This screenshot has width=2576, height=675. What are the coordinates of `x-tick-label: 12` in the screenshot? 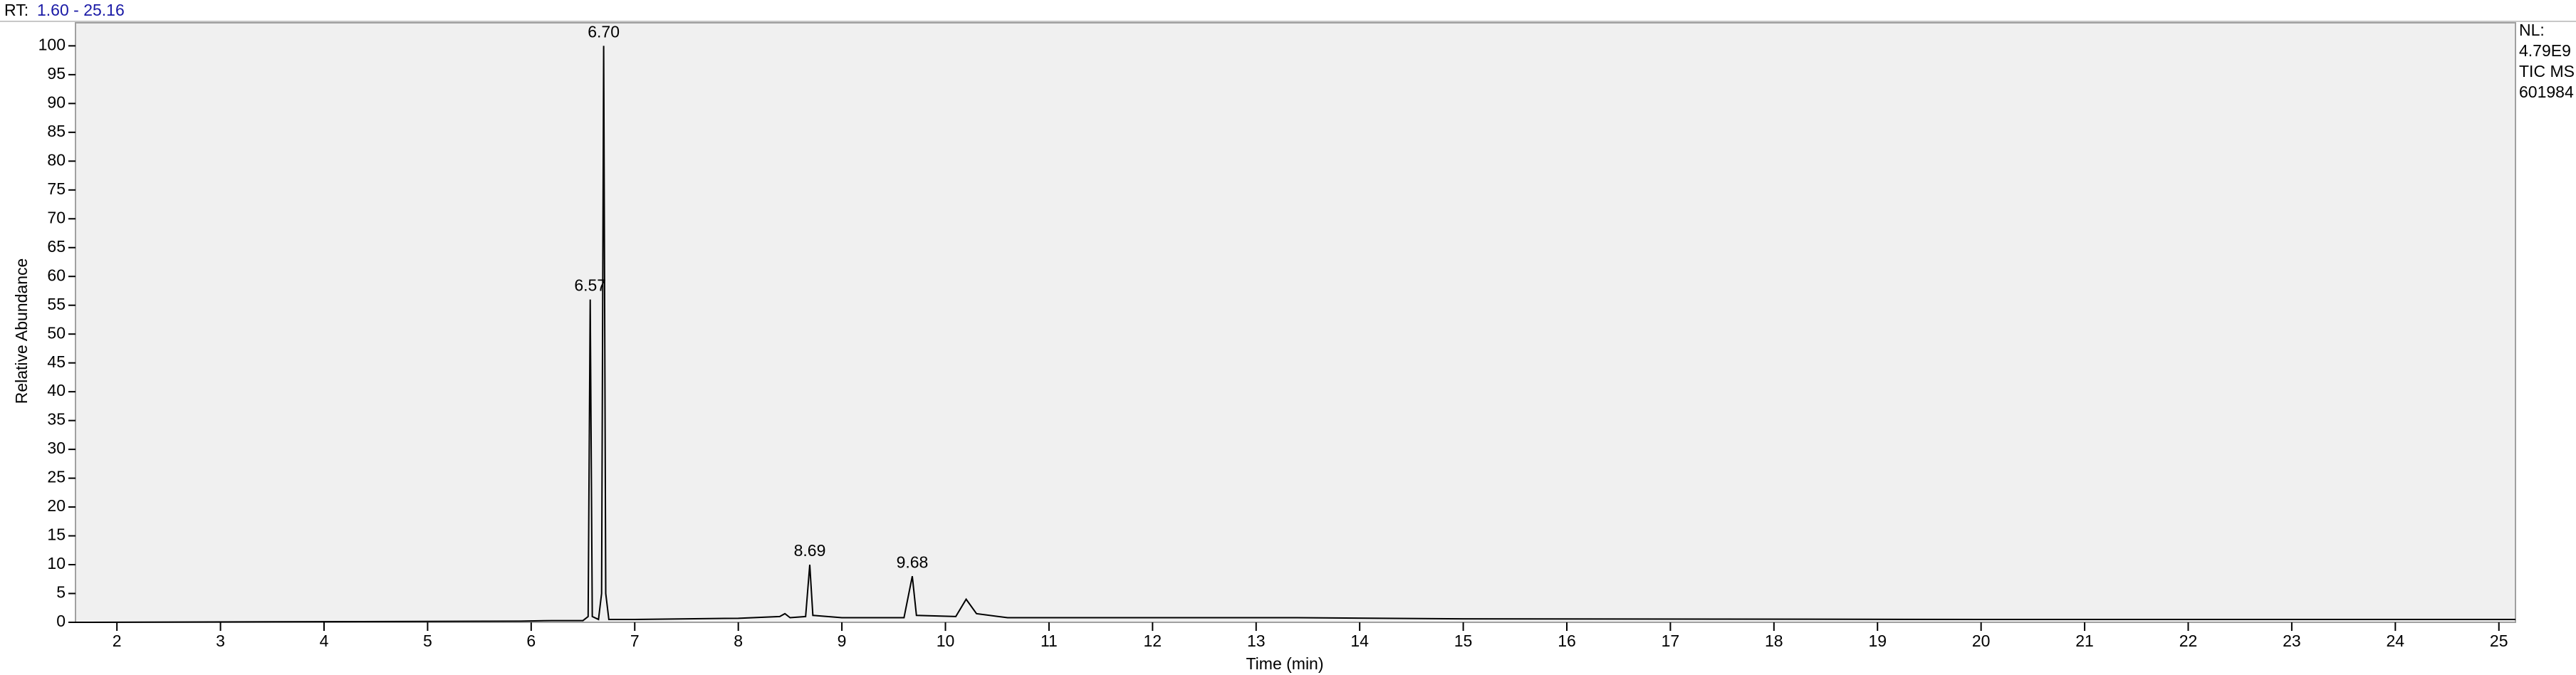 It's located at (1153, 641).